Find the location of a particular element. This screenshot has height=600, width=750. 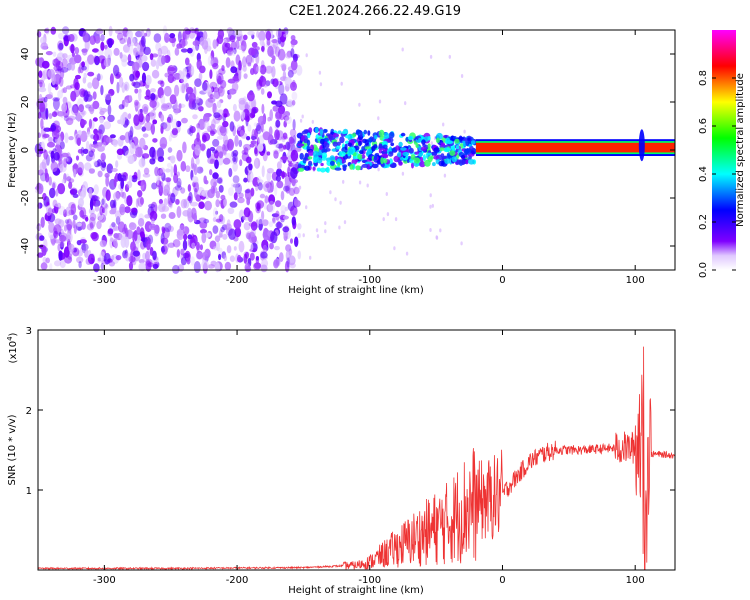

colorbar-tick-label: 0.8 is located at coordinates (703, 78).